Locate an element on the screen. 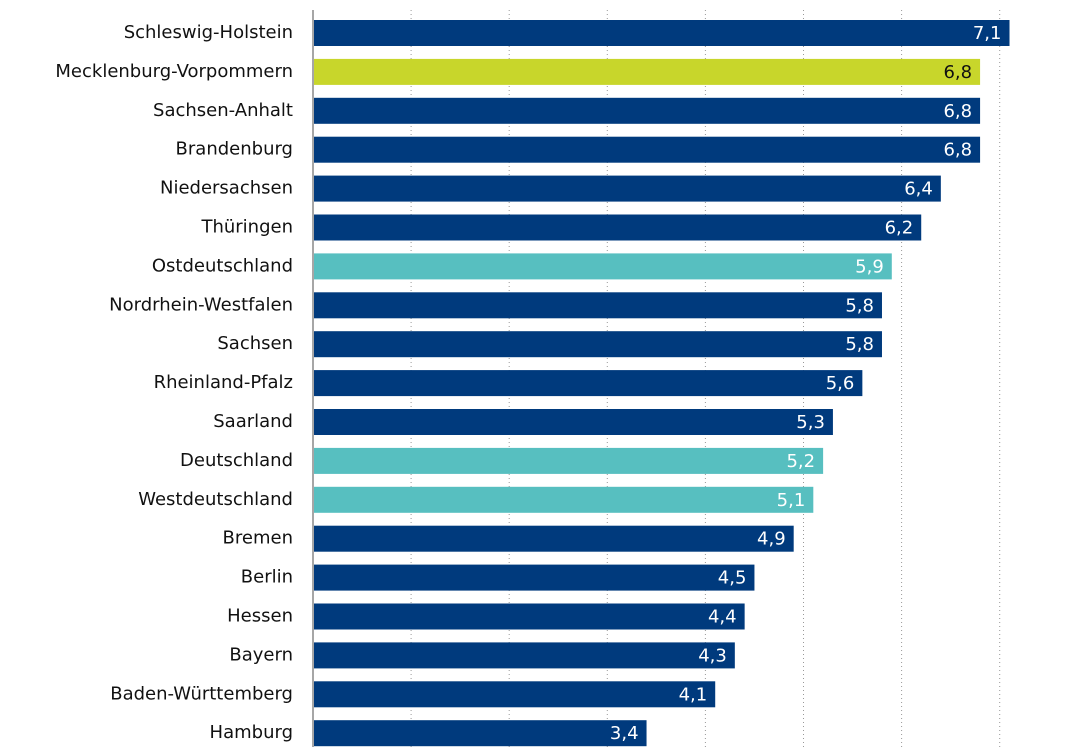  value-label: 5,3 is located at coordinates (810, 422).